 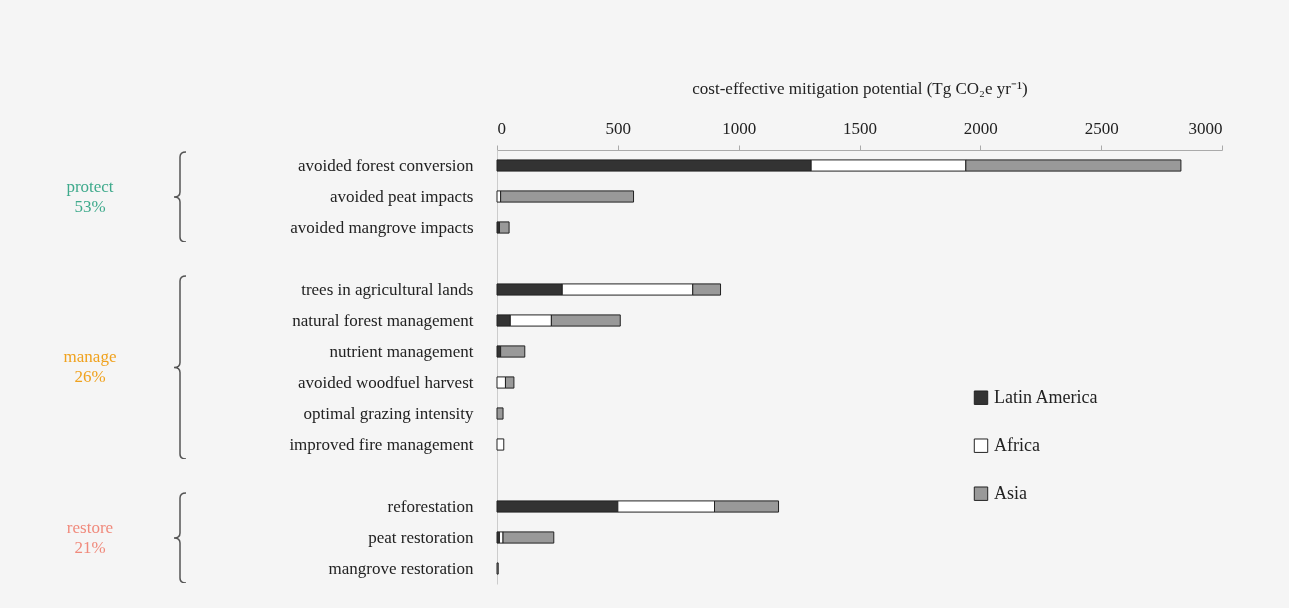 I want to click on y-tick-label: trees in agricultural lands, so click(x=387, y=289).